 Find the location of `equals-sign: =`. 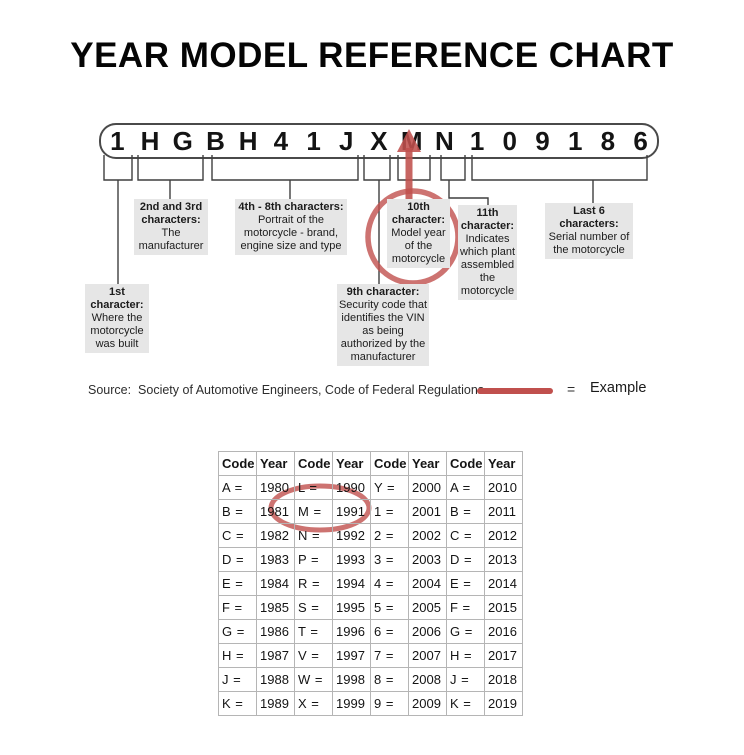

equals-sign: = is located at coordinates (571, 389).